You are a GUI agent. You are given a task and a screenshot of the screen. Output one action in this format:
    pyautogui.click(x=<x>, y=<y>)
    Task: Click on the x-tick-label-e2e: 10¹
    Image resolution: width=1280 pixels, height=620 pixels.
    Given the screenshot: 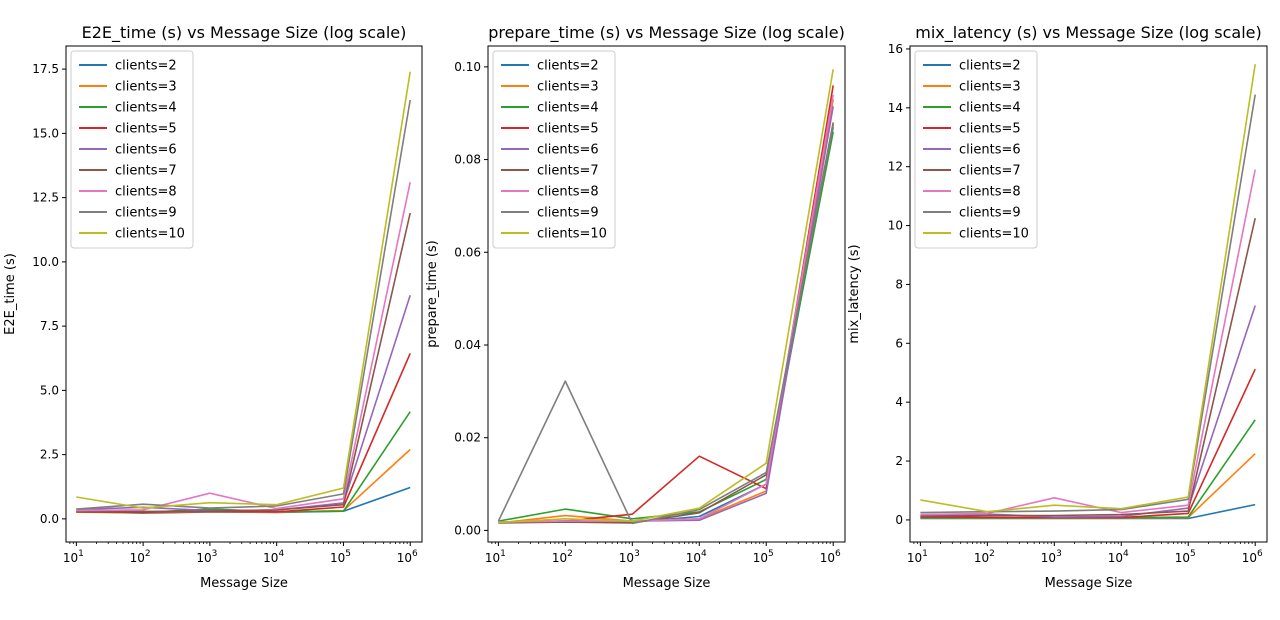 What is the action you would take?
    pyautogui.click(x=73, y=557)
    